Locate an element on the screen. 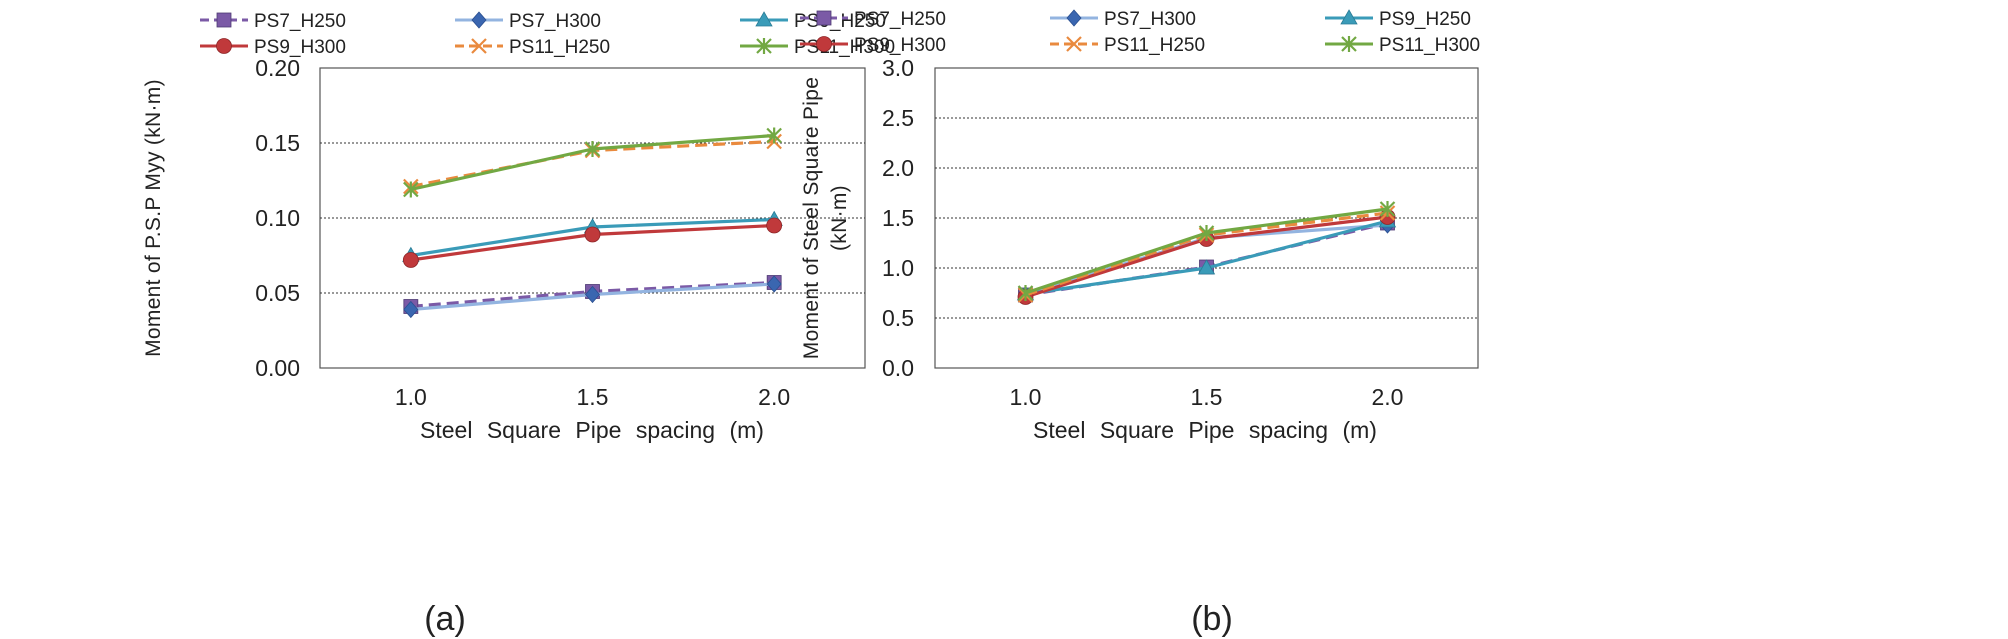  series-PS7_H300 is located at coordinates (592, 297).